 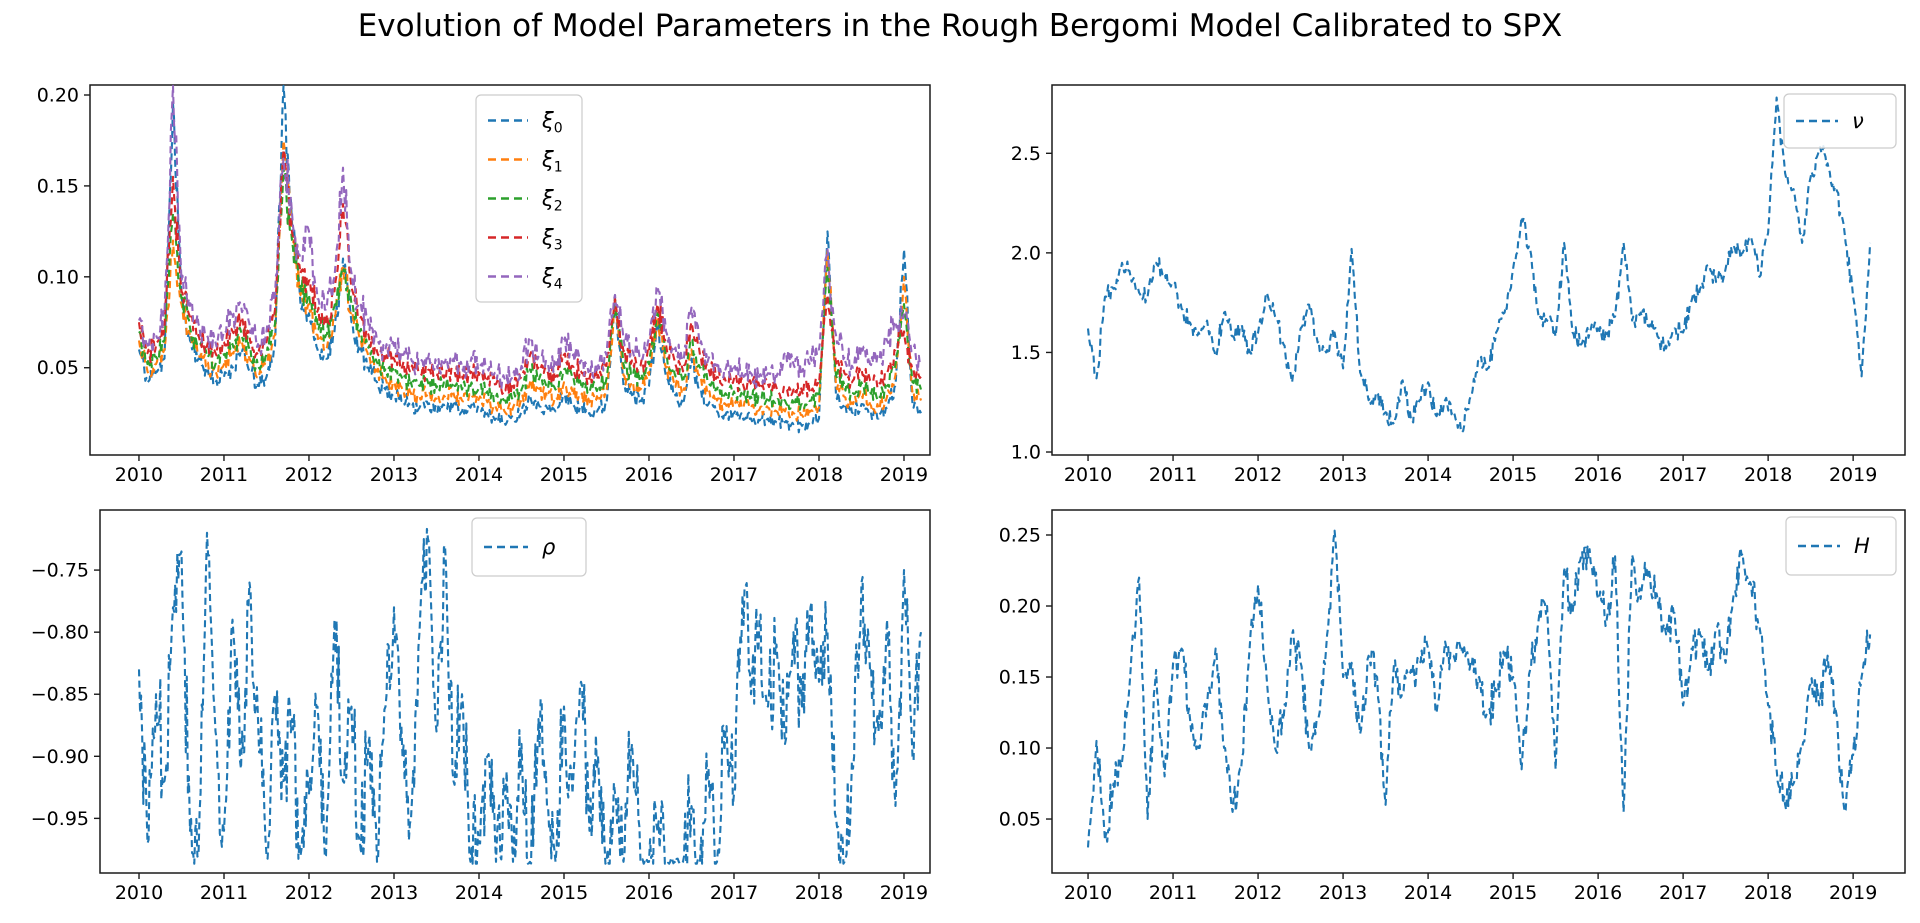 I want to click on legend-box-xi-panel, so click(x=529, y=198).